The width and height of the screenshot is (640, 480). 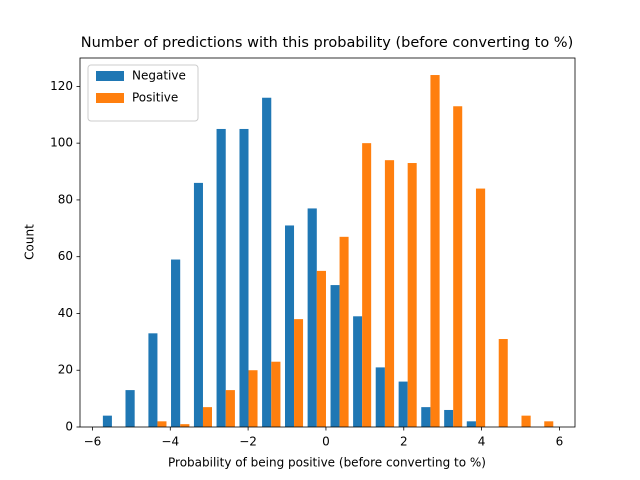 What do you see at coordinates (560, 442) in the screenshot?
I see `x-tick-label: 6` at bounding box center [560, 442].